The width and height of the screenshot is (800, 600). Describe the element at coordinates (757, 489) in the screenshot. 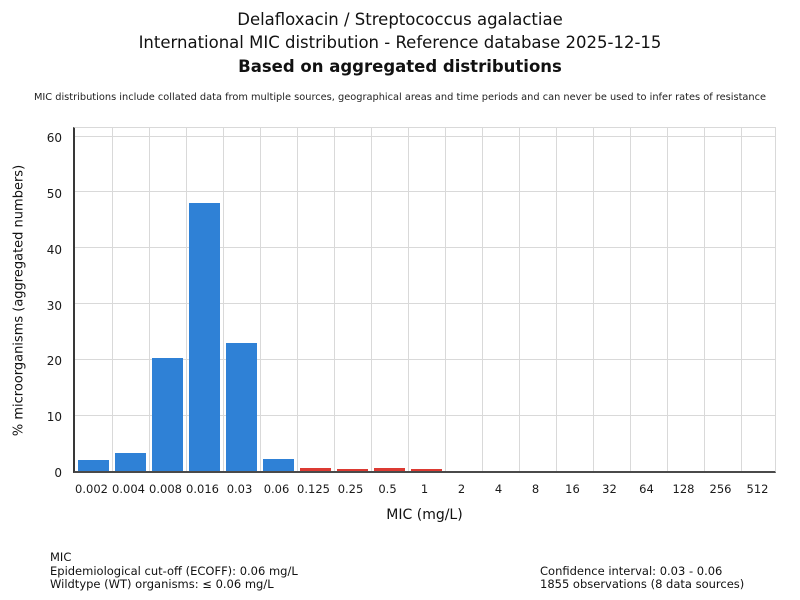

I see `x-tick-label-512: 512` at that location.